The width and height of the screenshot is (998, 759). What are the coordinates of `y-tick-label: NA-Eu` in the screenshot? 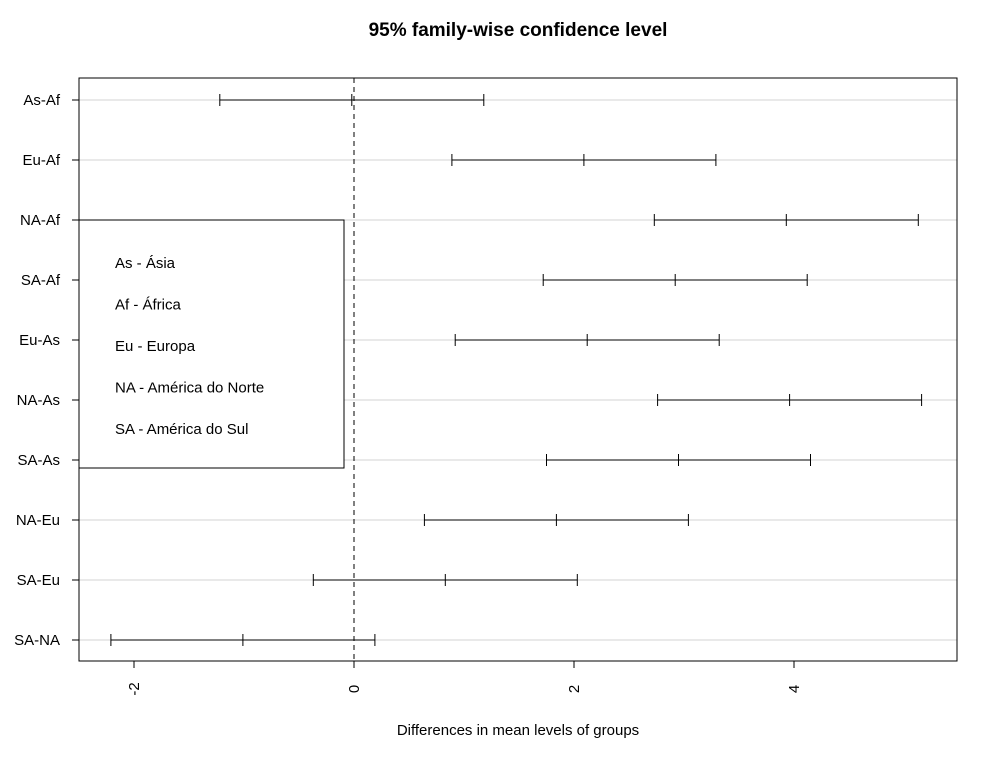 It's located at (38, 520).